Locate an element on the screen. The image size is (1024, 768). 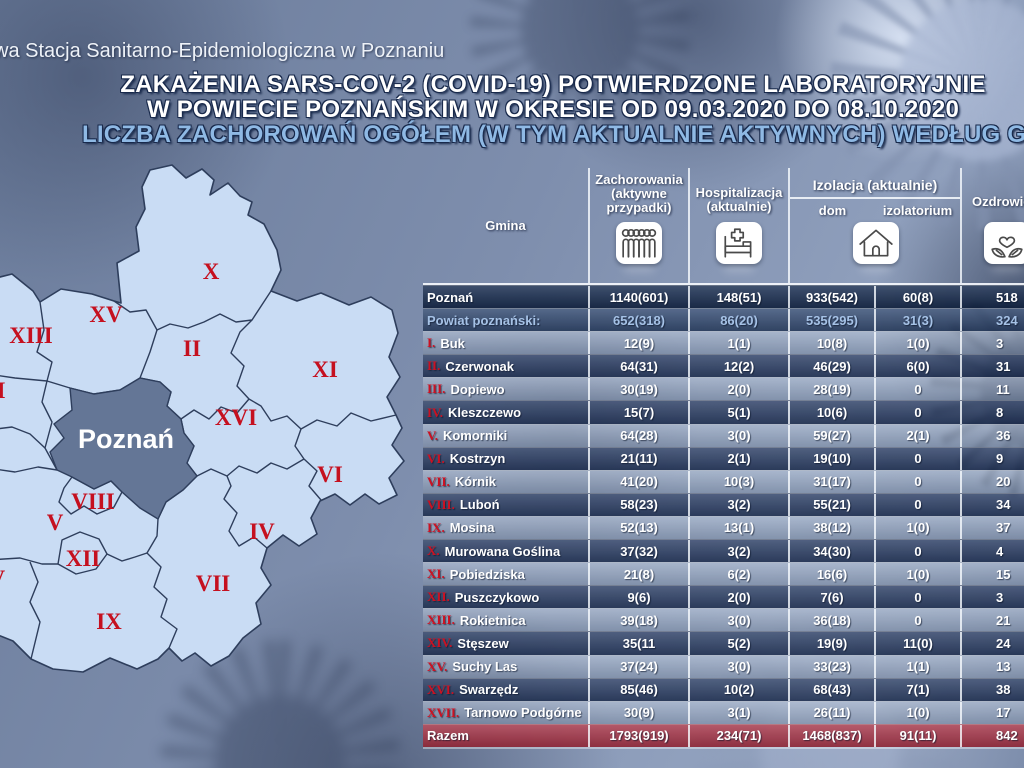
cell-value: 3 is located at coordinates (1000, 343).